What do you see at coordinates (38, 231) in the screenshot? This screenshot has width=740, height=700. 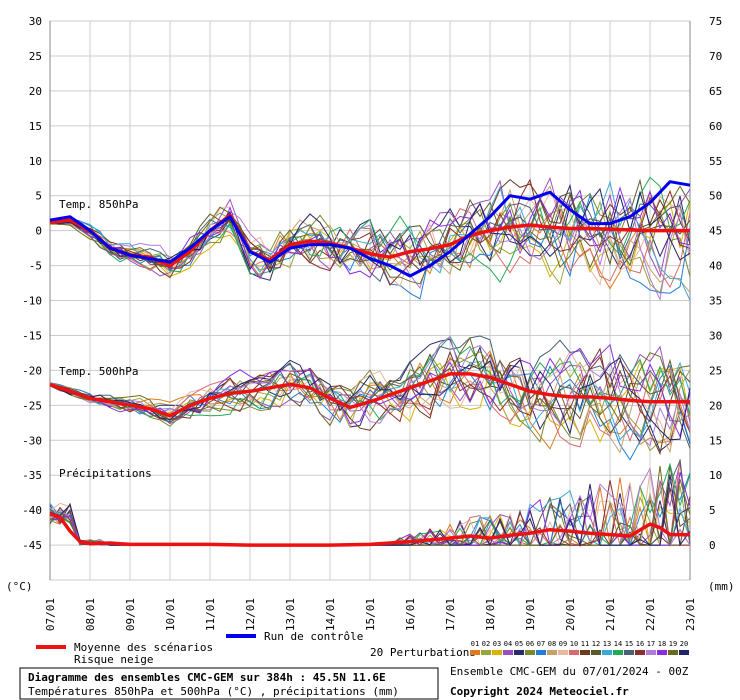 I see `y-left-tick: 0` at bounding box center [38, 231].